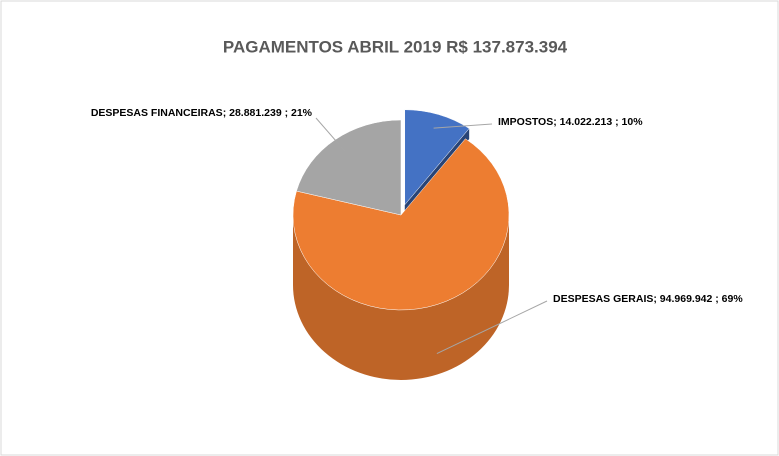  What do you see at coordinates (268, 113) in the screenshot?
I see `data-label-value: ; 28.881.239 ; 21%` at bounding box center [268, 113].